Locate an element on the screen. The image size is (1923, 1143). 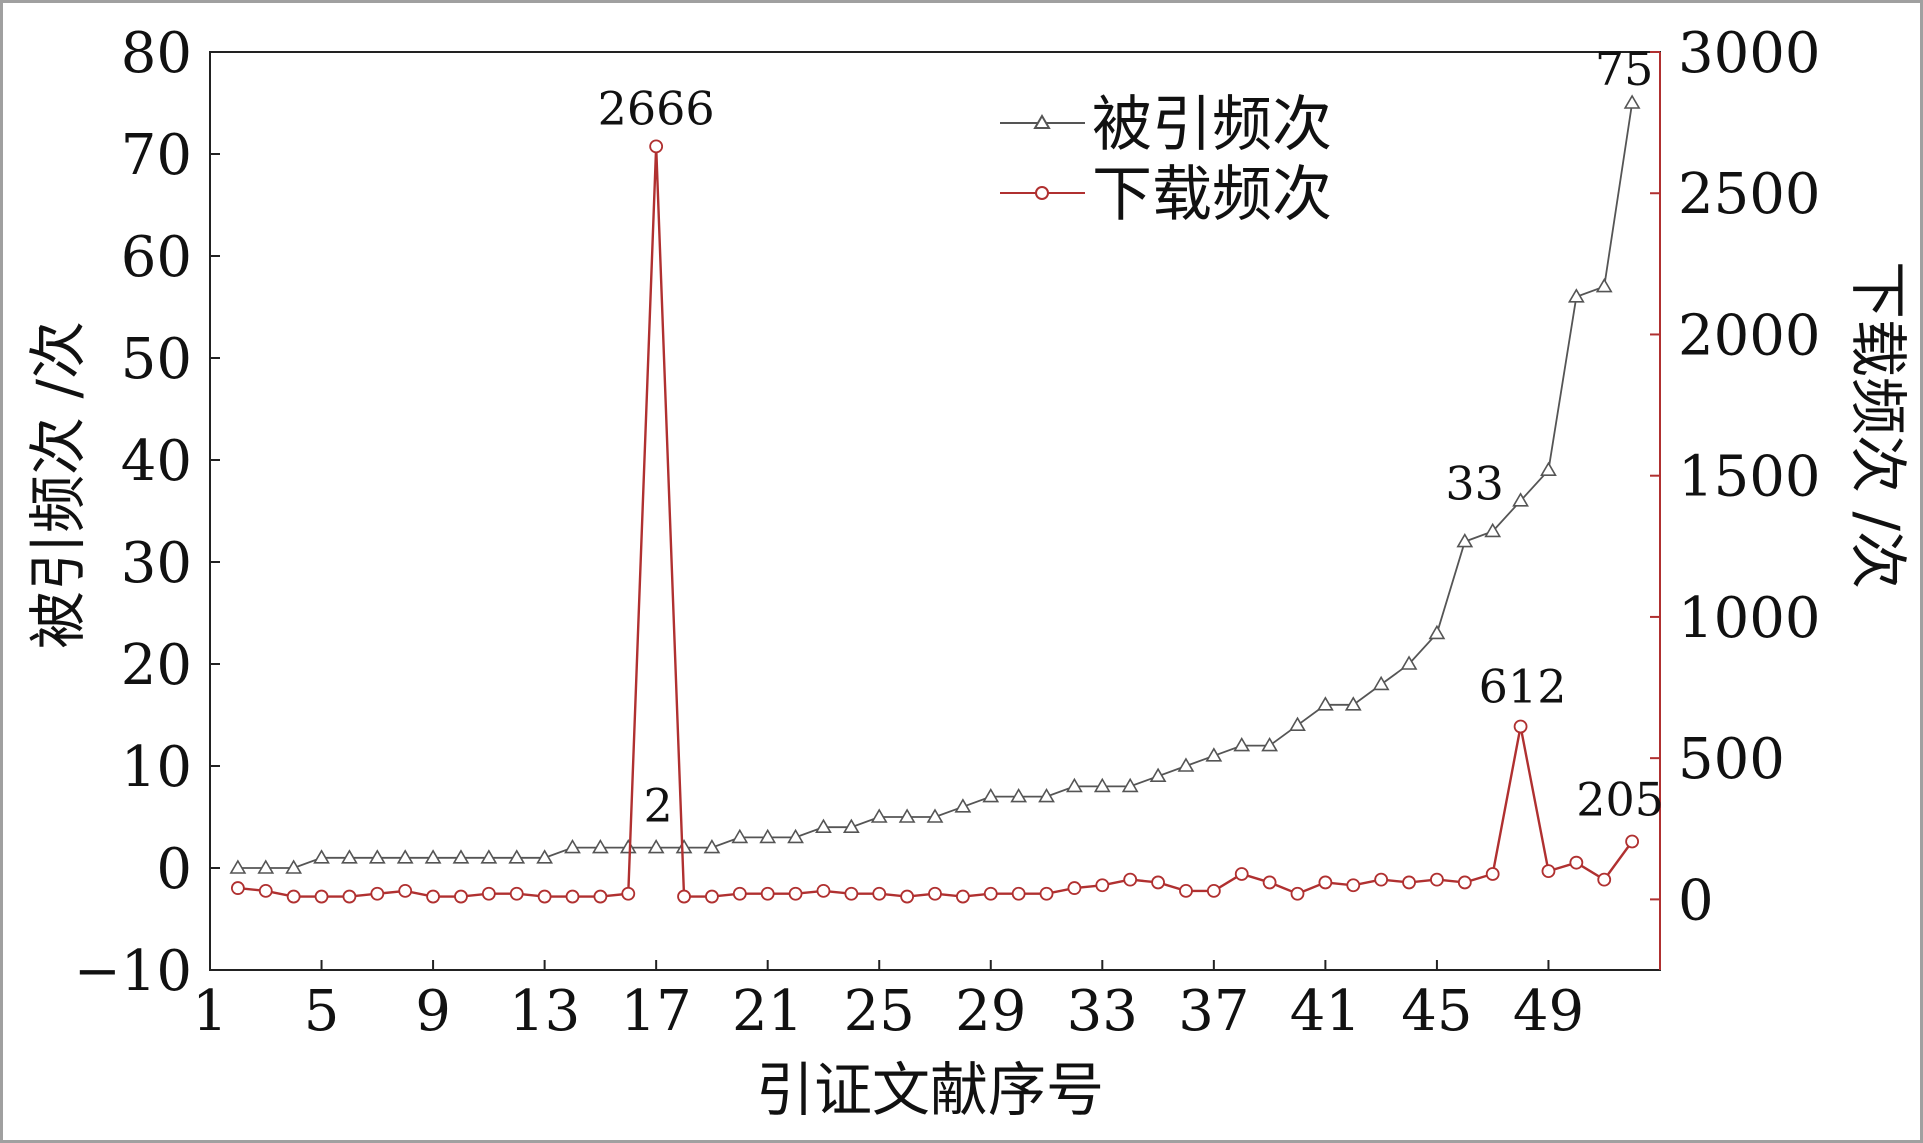
left-y-axis-title: 被引频次 /次 is located at coordinates (58, 485).